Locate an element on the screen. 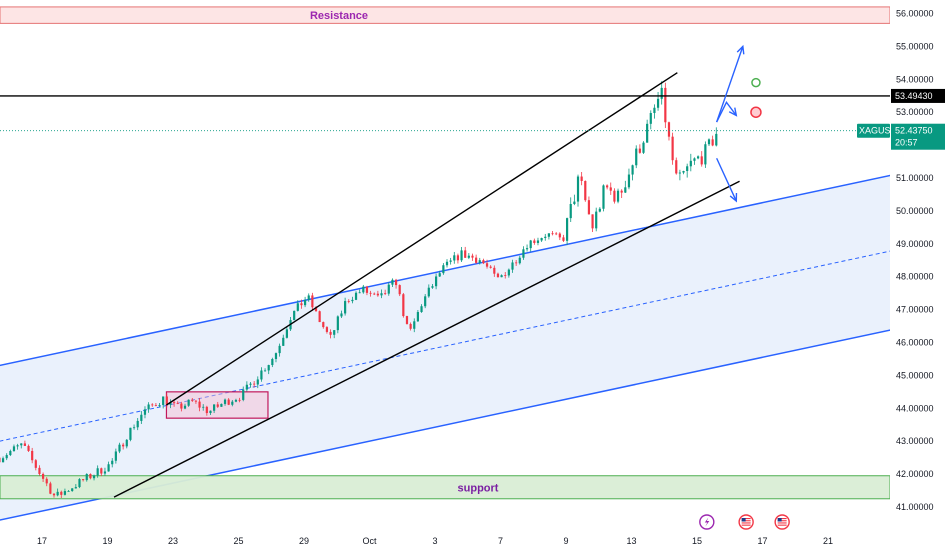 This screenshot has height=556, width=945. forecast-arrow-head is located at coordinates (733, 112).